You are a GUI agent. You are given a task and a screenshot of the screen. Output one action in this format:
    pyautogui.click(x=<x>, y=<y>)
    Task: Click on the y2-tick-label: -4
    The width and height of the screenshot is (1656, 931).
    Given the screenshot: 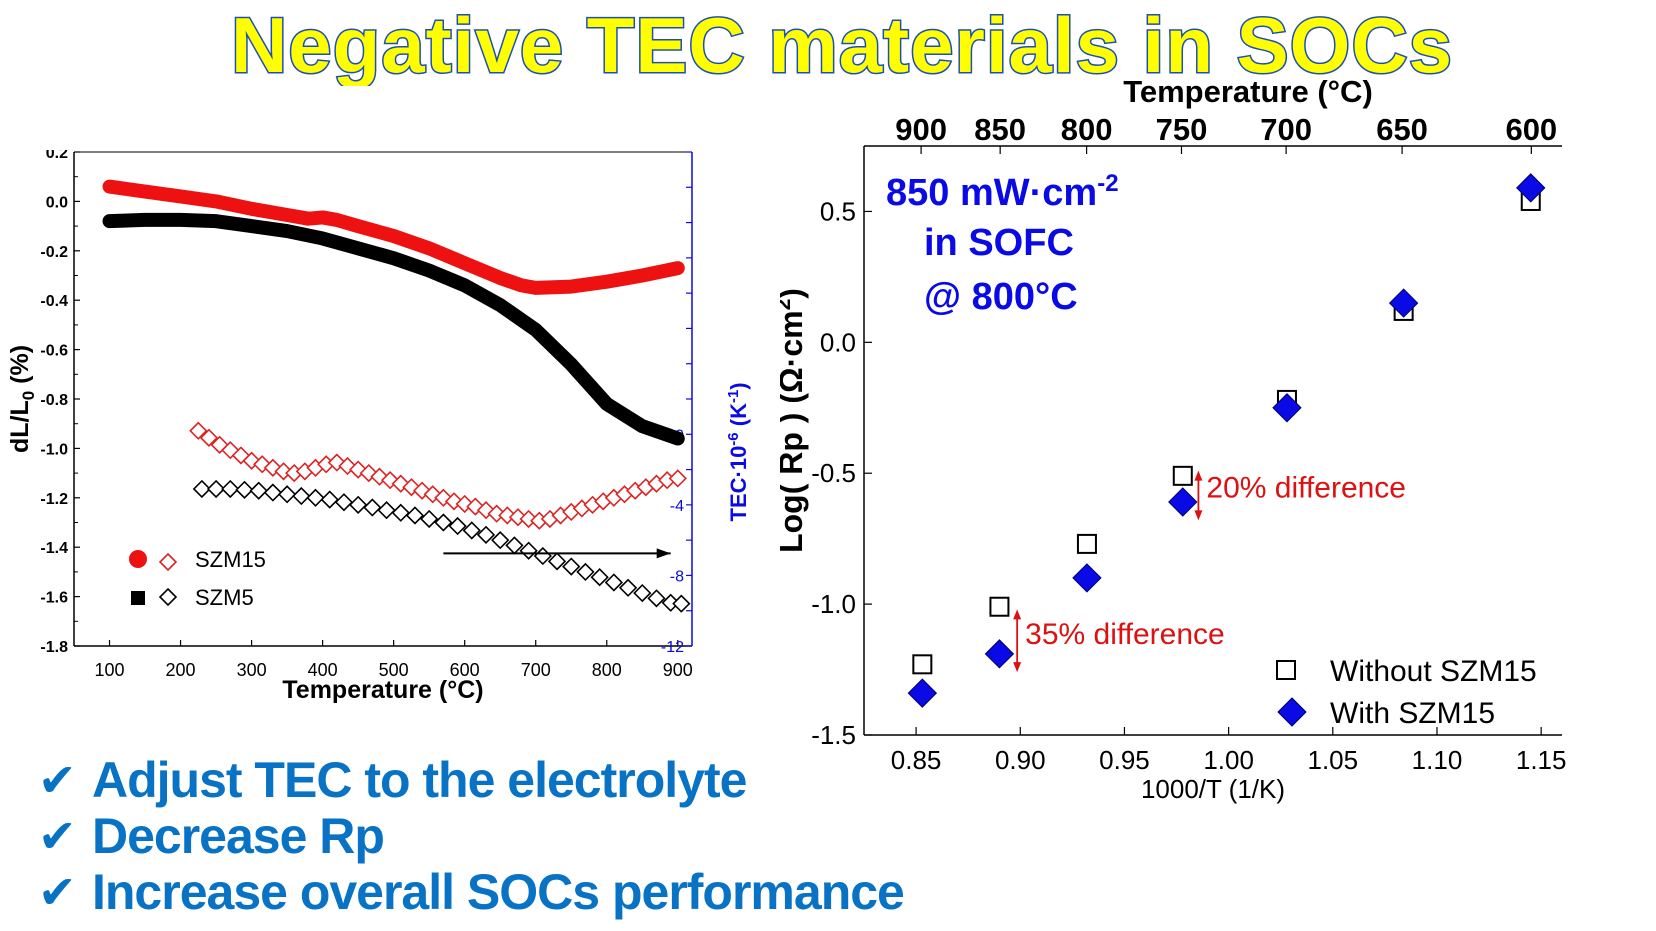 What is the action you would take?
    pyautogui.click(x=677, y=506)
    